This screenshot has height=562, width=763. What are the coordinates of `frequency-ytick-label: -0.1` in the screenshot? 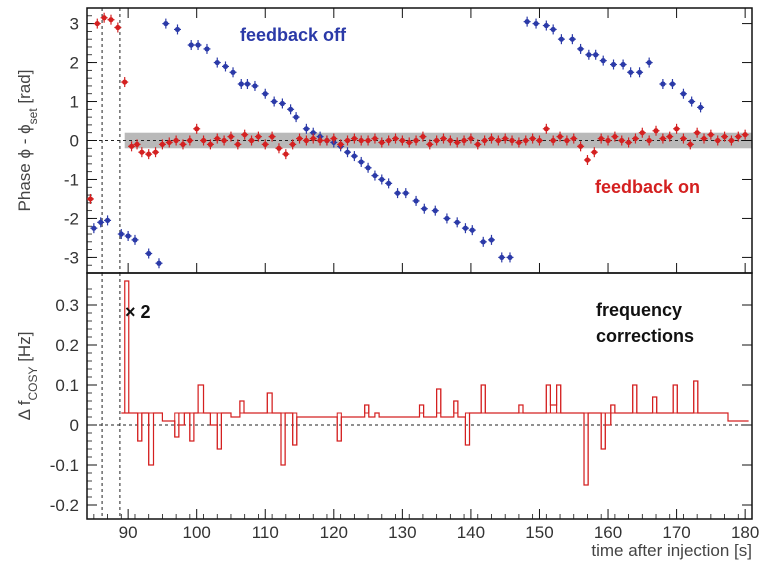 It's located at (64, 465).